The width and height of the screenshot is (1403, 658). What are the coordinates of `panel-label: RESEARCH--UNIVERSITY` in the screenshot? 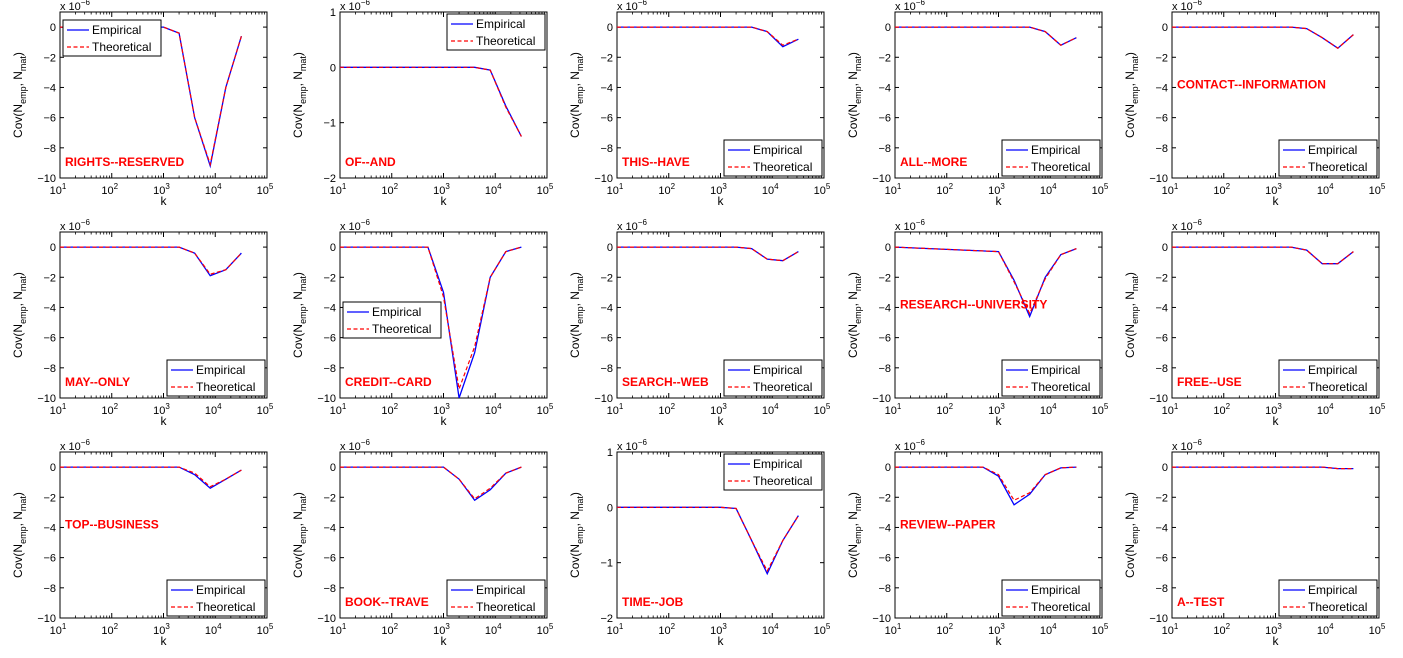 It's located at (973, 304).